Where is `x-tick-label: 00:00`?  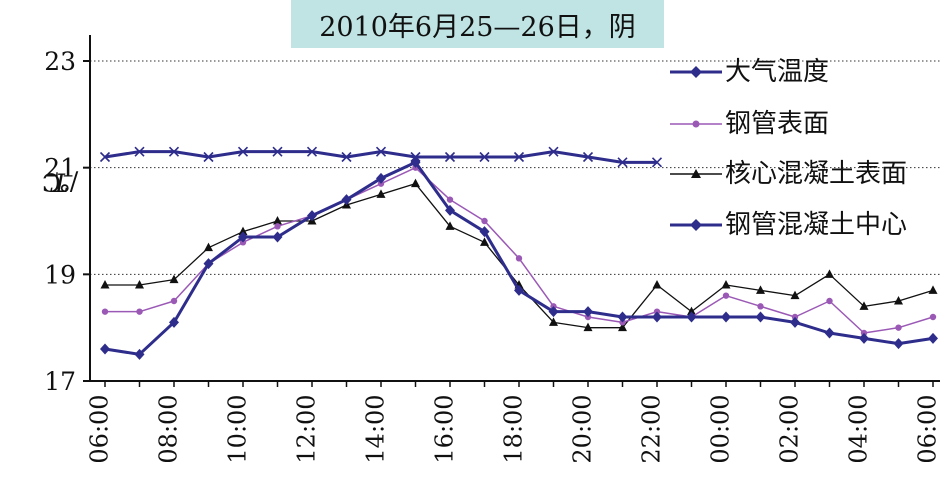
x-tick-label: 00:00 is located at coordinates (721, 428).